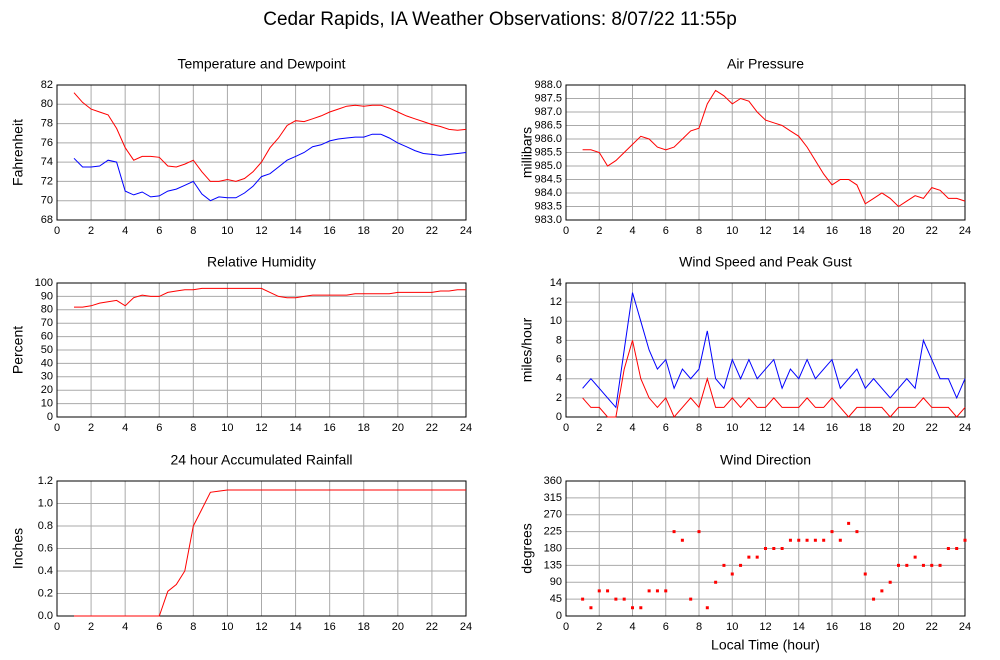 The height and width of the screenshot is (660, 1000). Describe the element at coordinates (47, 143) in the screenshot. I see `y-tick-label: 76` at that location.